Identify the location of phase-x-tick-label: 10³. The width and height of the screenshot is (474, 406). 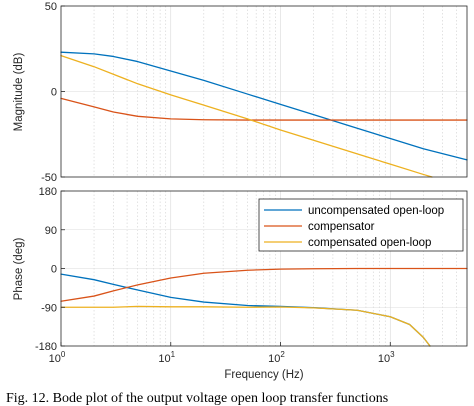
(386, 357).